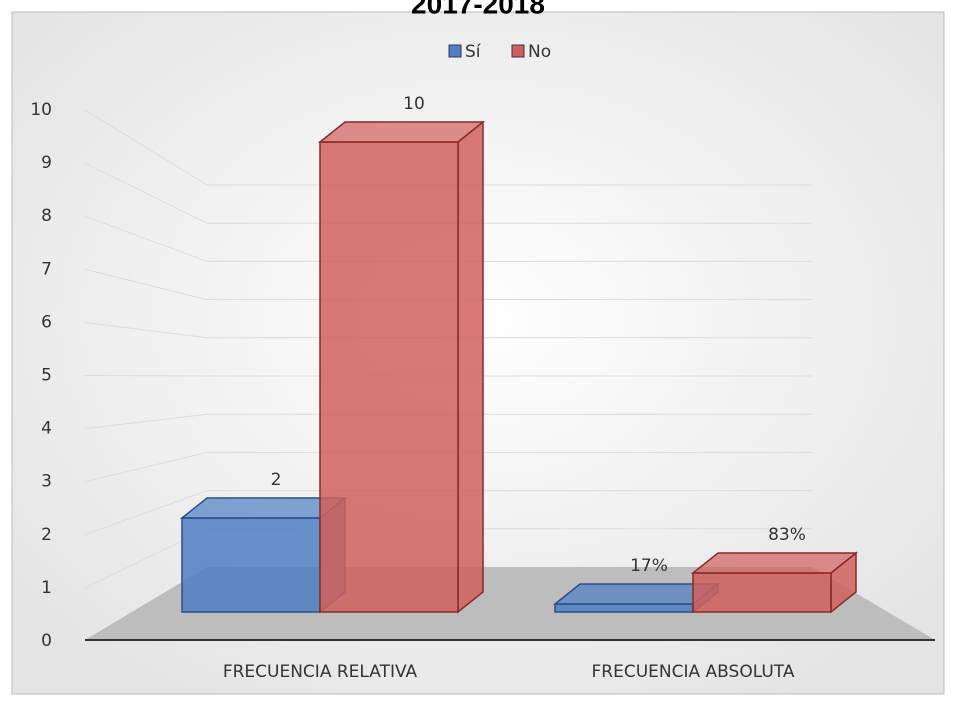 This screenshot has height=702, width=956. What do you see at coordinates (46, 588) in the screenshot?
I see `y-tick-label: 1` at bounding box center [46, 588].